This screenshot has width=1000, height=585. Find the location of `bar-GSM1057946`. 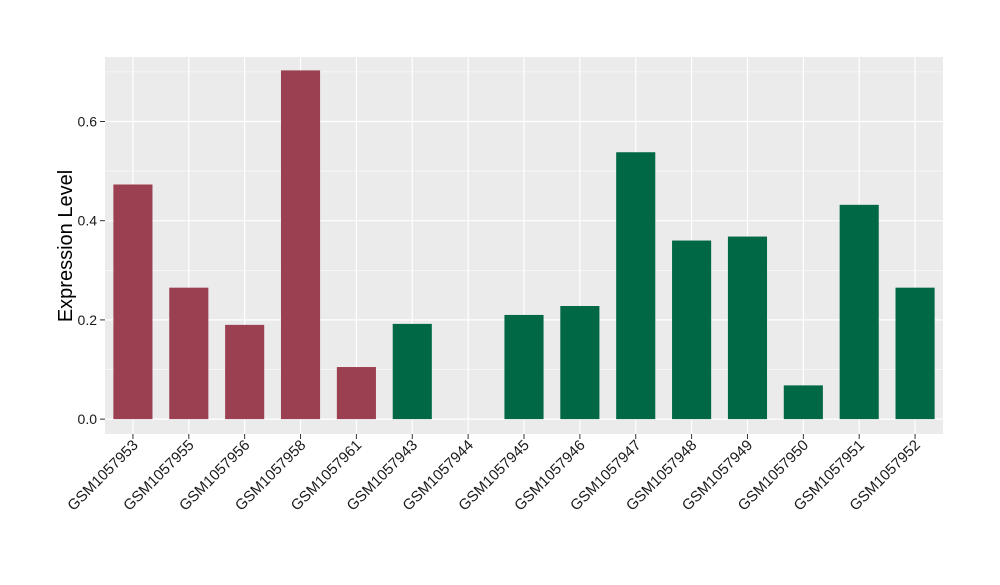

bar-GSM1057946 is located at coordinates (580, 363).